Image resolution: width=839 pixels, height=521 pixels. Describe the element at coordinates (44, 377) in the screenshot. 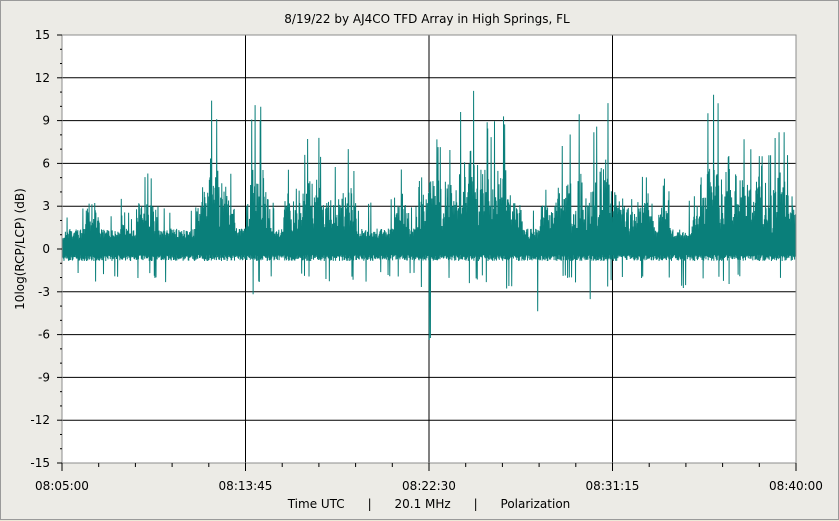

I see `y-tick-label: -9` at that location.